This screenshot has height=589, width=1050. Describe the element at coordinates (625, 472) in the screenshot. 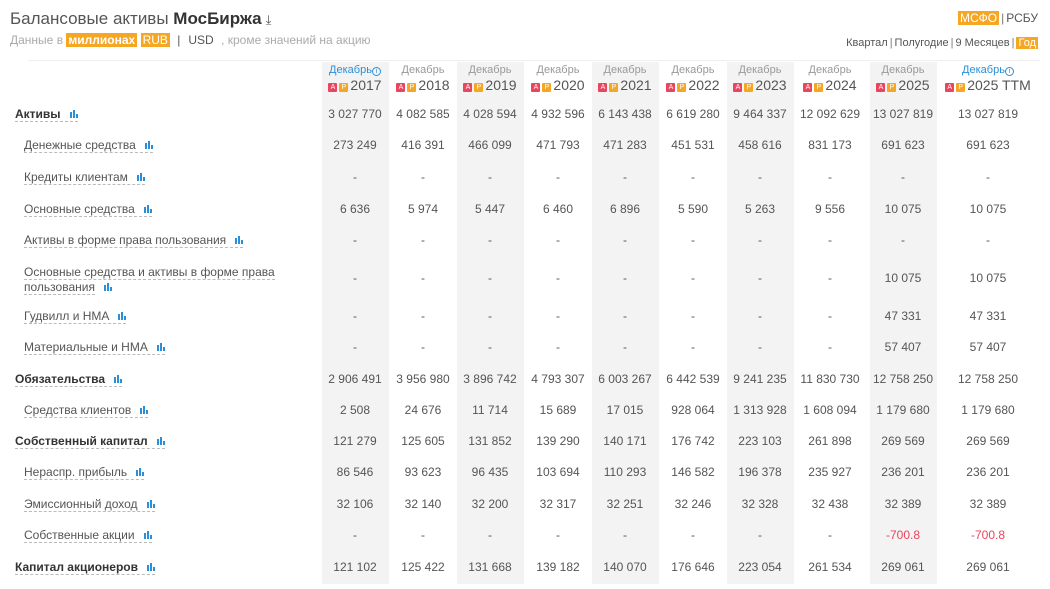

I see `cell-value: 110 293` at that location.